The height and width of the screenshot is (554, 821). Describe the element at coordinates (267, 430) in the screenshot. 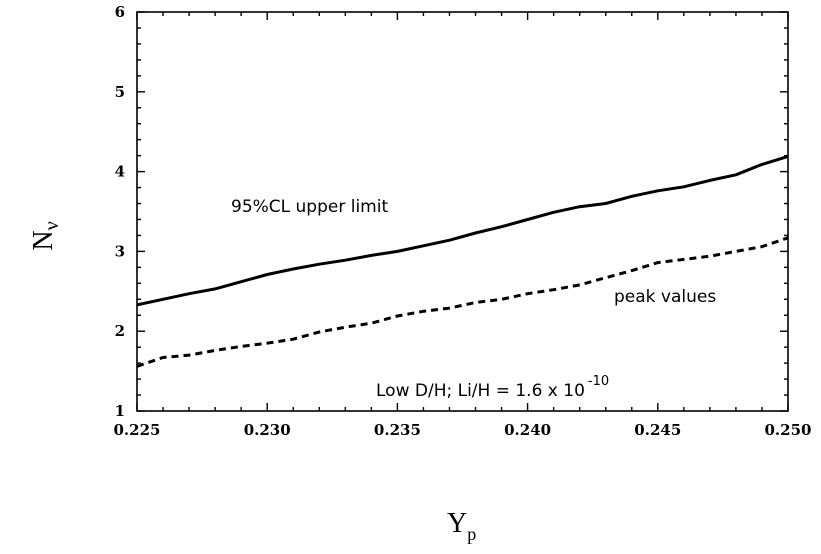

I see `x-tick-label: 0.230` at that location.